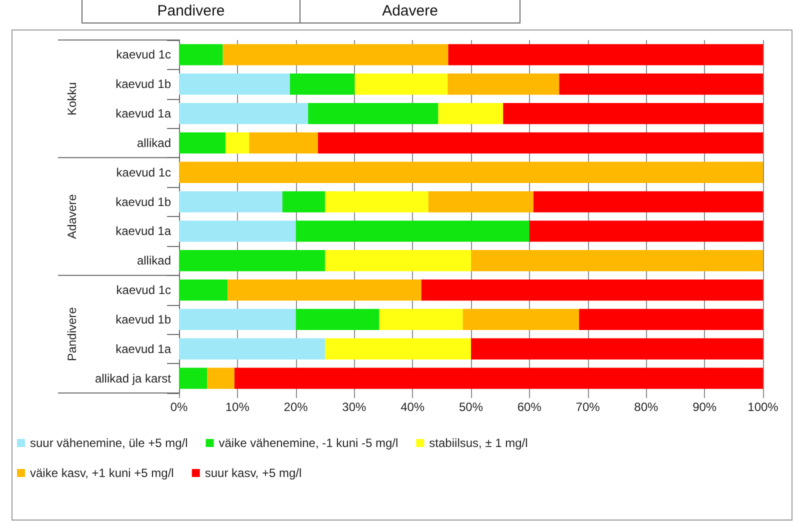 The image size is (794, 521). I want to click on x-tick-label: 20%, so click(296, 407).